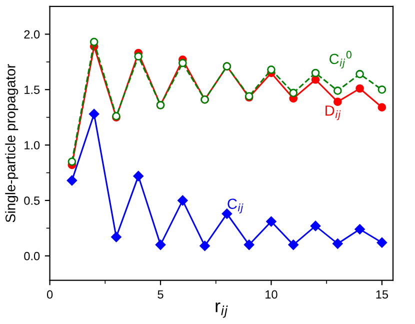 Image resolution: width=415 pixels, height=324 pixels. I want to click on x-tick-label: 15, so click(382, 294).